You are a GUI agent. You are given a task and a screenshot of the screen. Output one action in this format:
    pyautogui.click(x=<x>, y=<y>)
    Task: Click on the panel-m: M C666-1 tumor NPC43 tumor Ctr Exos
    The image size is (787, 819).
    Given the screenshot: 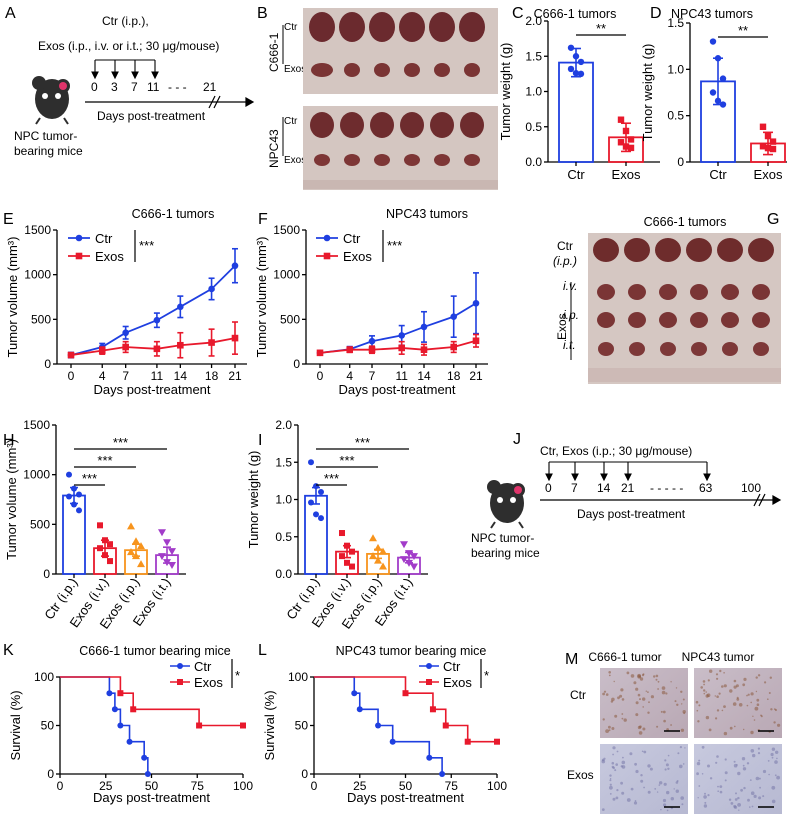 What is the action you would take?
    pyautogui.click(x=673, y=732)
    